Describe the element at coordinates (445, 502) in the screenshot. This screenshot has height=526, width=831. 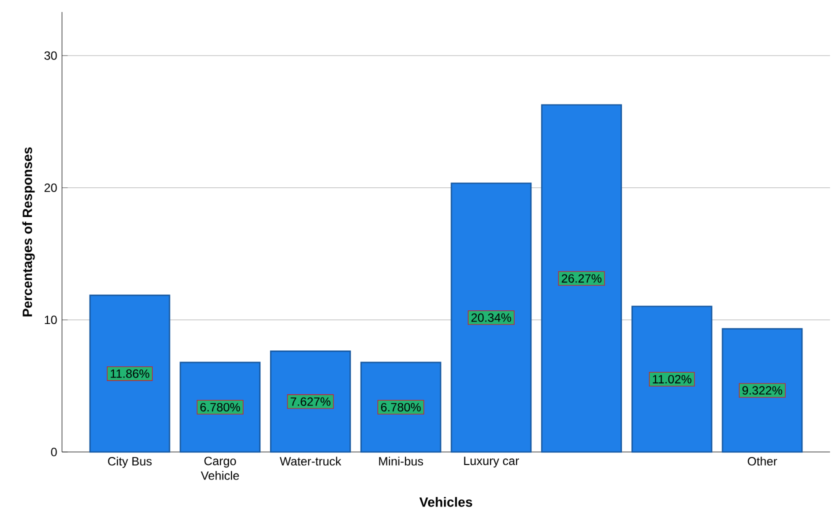
I see `x-axis-title: Vehicles` at that location.